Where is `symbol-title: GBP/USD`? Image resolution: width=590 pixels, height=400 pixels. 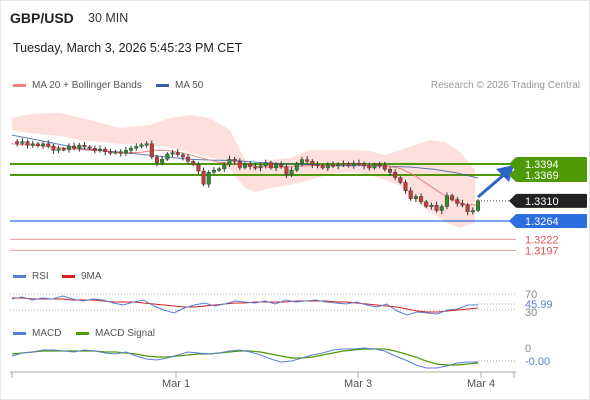 symbol-title: GBP/USD is located at coordinates (42, 18).